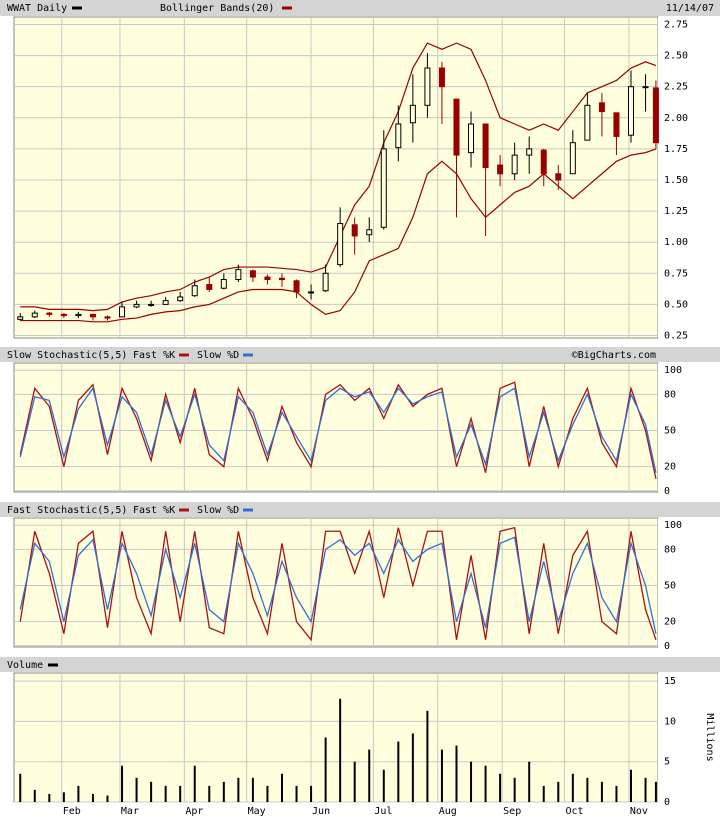 Image resolution: width=720 pixels, height=820 pixels. Describe the element at coordinates (670, 721) in the screenshot. I see `y-tick-label: 10` at that location.